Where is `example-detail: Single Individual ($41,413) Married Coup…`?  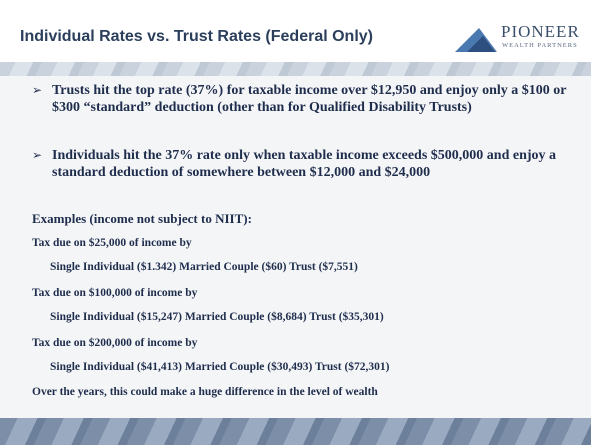 example-detail: Single Individual ($41,413) Married Coup… is located at coordinates (220, 367).